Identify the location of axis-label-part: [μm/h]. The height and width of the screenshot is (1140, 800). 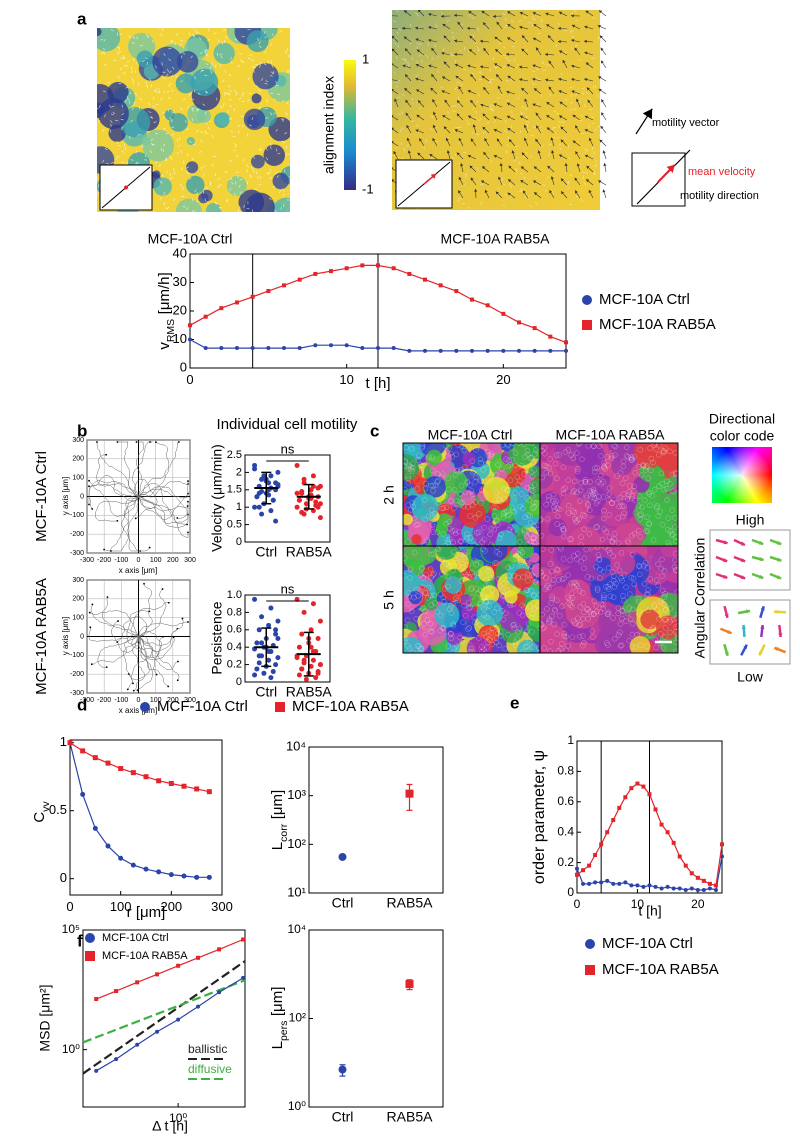
(164, 293).